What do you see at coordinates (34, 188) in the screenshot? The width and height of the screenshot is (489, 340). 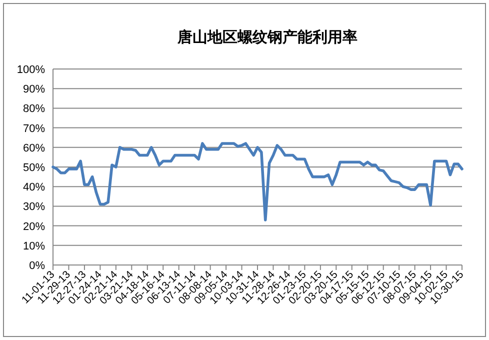 I see `y-tick-label: 40%` at bounding box center [34, 188].